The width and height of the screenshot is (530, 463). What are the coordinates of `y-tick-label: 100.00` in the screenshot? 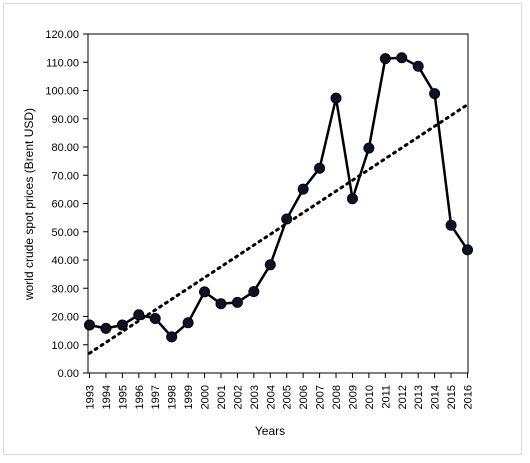 It's located at (62, 92).